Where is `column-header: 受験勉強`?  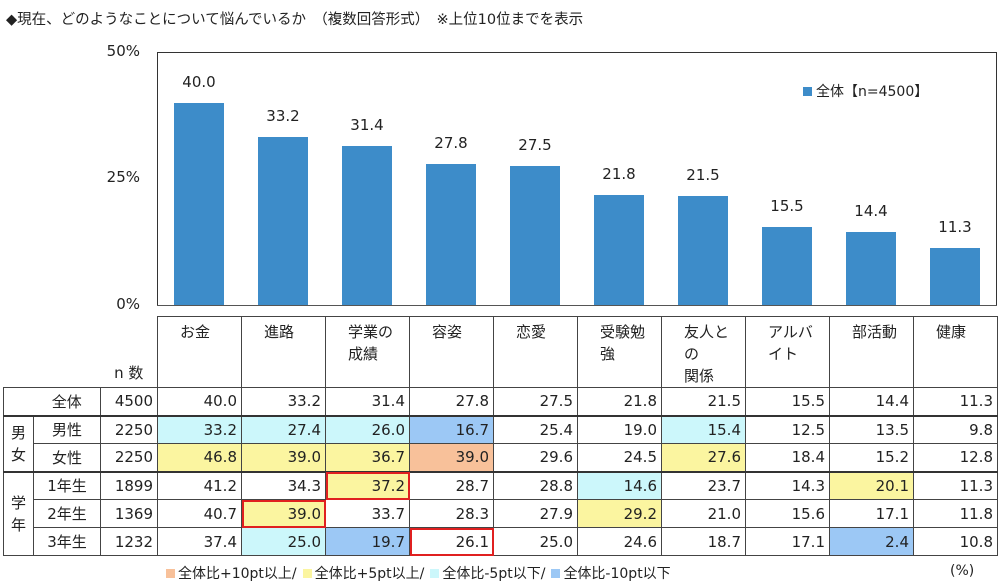
column-header: 受験勉強 is located at coordinates (619, 352).